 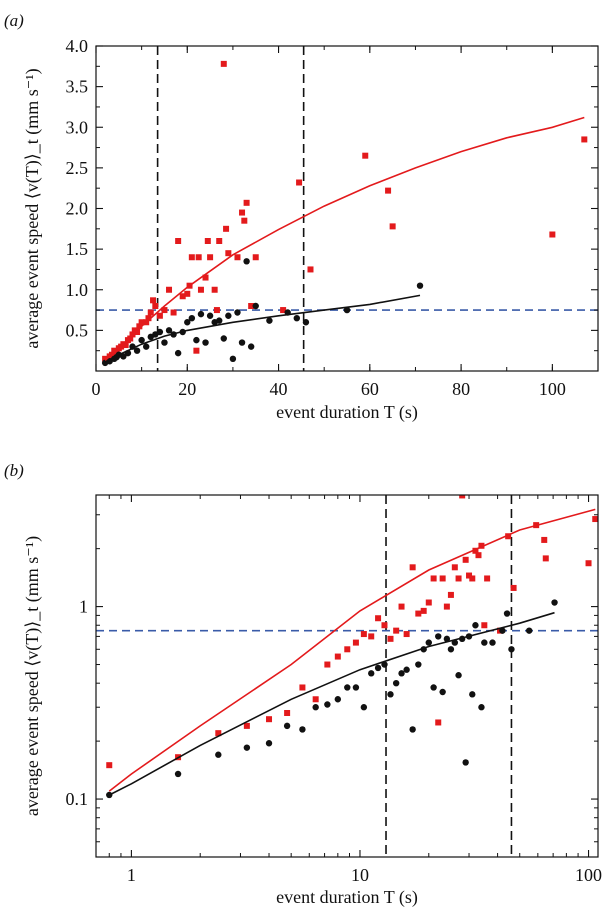 What do you see at coordinates (131, 875) in the screenshot?
I see `x-tick-label: 1` at bounding box center [131, 875].